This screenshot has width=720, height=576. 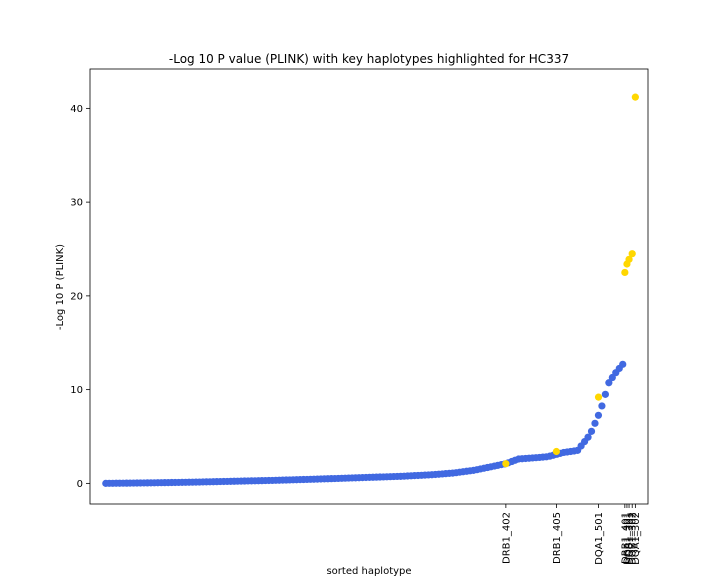 I want to click on x-tick-label: DQA1_301, so click(x=627, y=538).